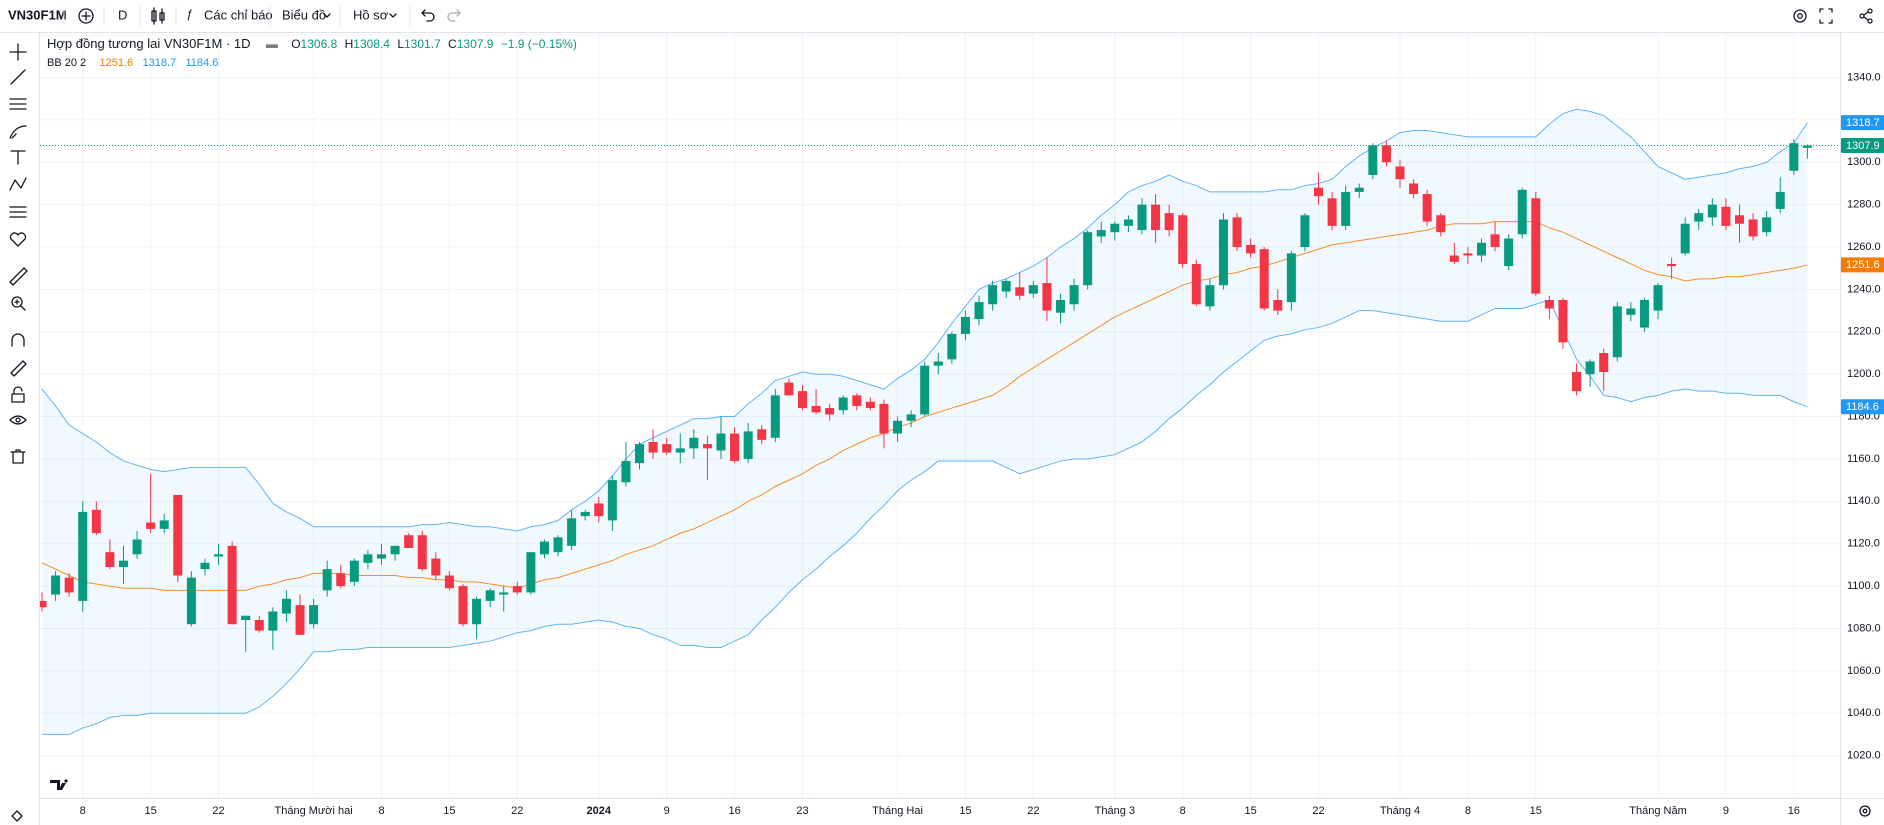 The width and height of the screenshot is (1884, 825). Describe the element at coordinates (599, 811) in the screenshot. I see `x-tick-label: 2024` at that location.